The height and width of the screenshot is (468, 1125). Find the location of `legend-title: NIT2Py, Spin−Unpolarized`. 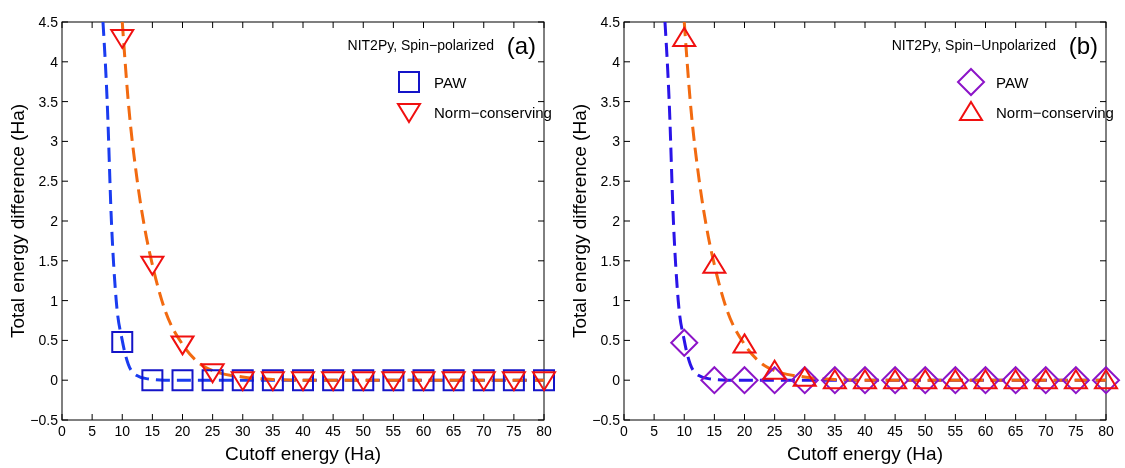

legend-title: NIT2Py, Spin−Unpolarized is located at coordinates (973, 45).